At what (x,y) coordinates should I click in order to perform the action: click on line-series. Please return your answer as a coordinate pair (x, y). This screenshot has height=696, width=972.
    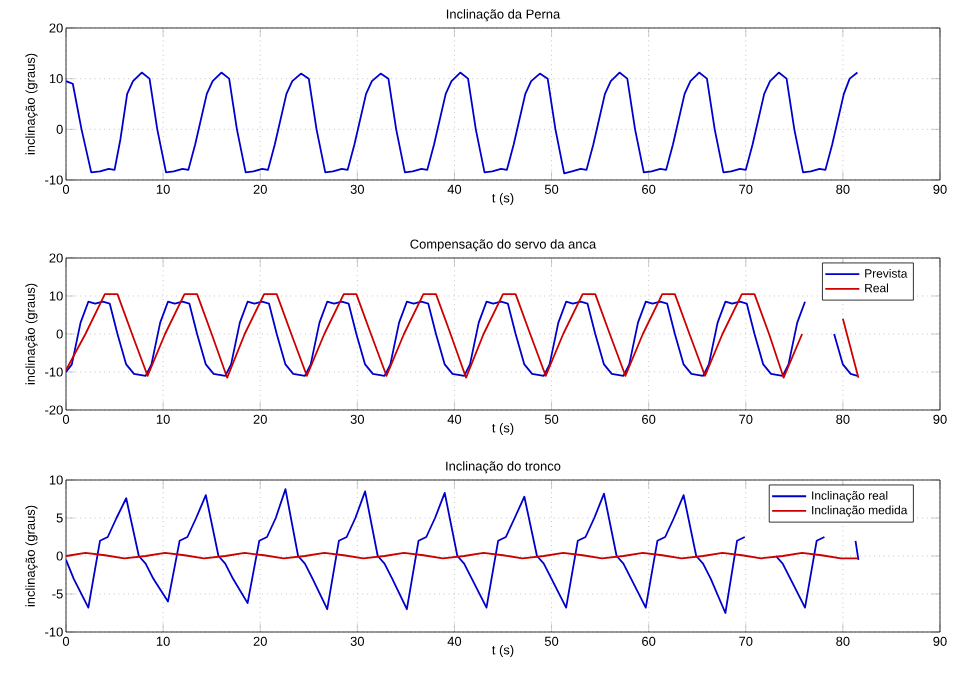
    Looking at the image, I should click on (462, 123).